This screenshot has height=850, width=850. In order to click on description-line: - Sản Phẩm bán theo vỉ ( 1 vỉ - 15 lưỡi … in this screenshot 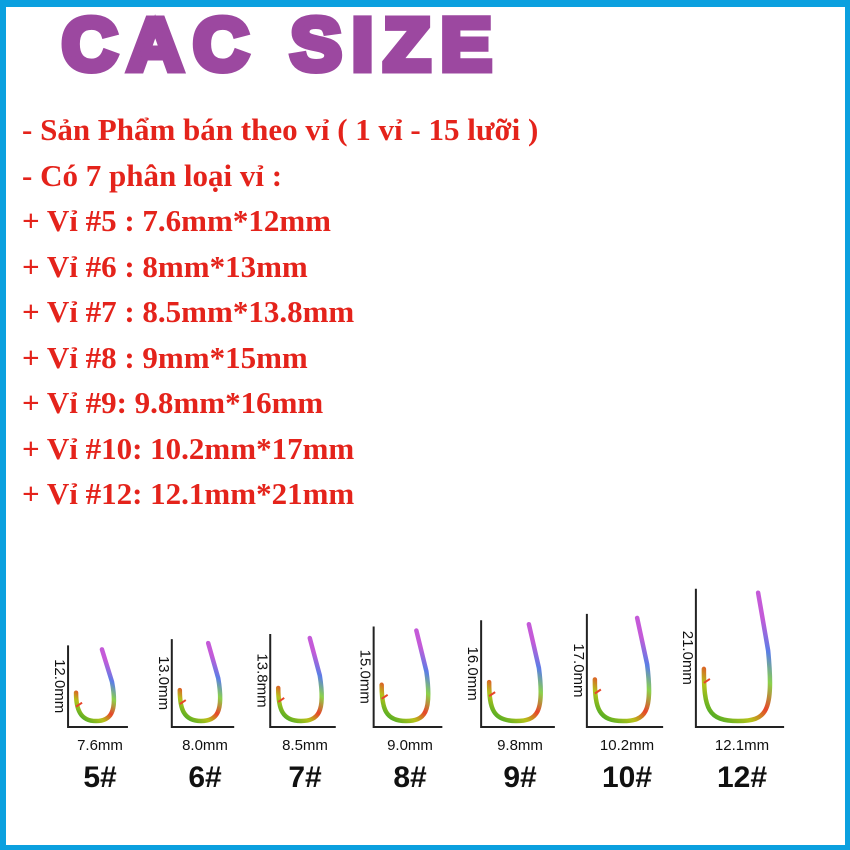, I will do `click(280, 129)`.